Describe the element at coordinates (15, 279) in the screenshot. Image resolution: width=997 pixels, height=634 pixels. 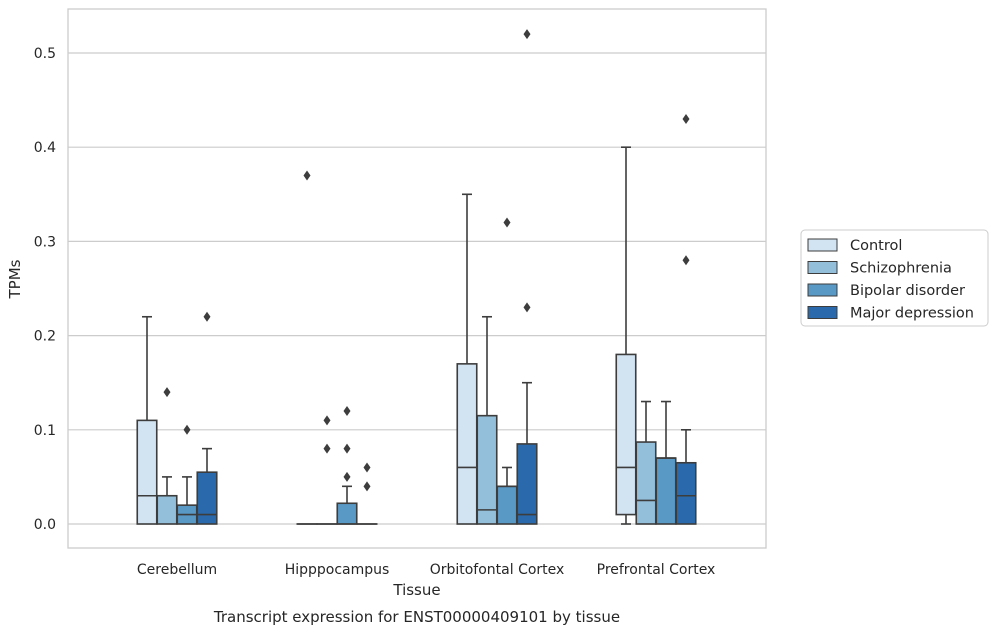
I see `y-axis-title: TPMs` at that location.